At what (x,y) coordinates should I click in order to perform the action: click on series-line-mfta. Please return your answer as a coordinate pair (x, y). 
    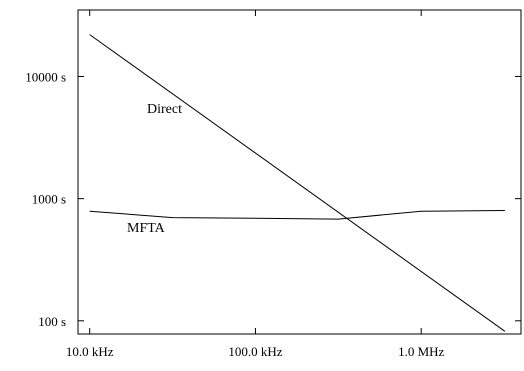
    Looking at the image, I should click on (297, 215).